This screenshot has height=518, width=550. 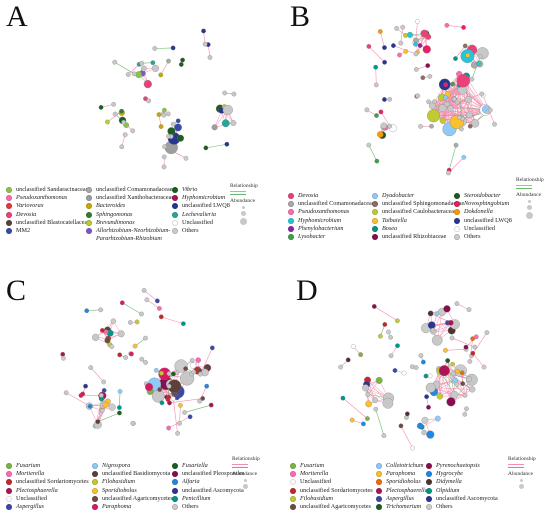 I want to click on legend-label: Penicillium, so click(x=196, y=498).